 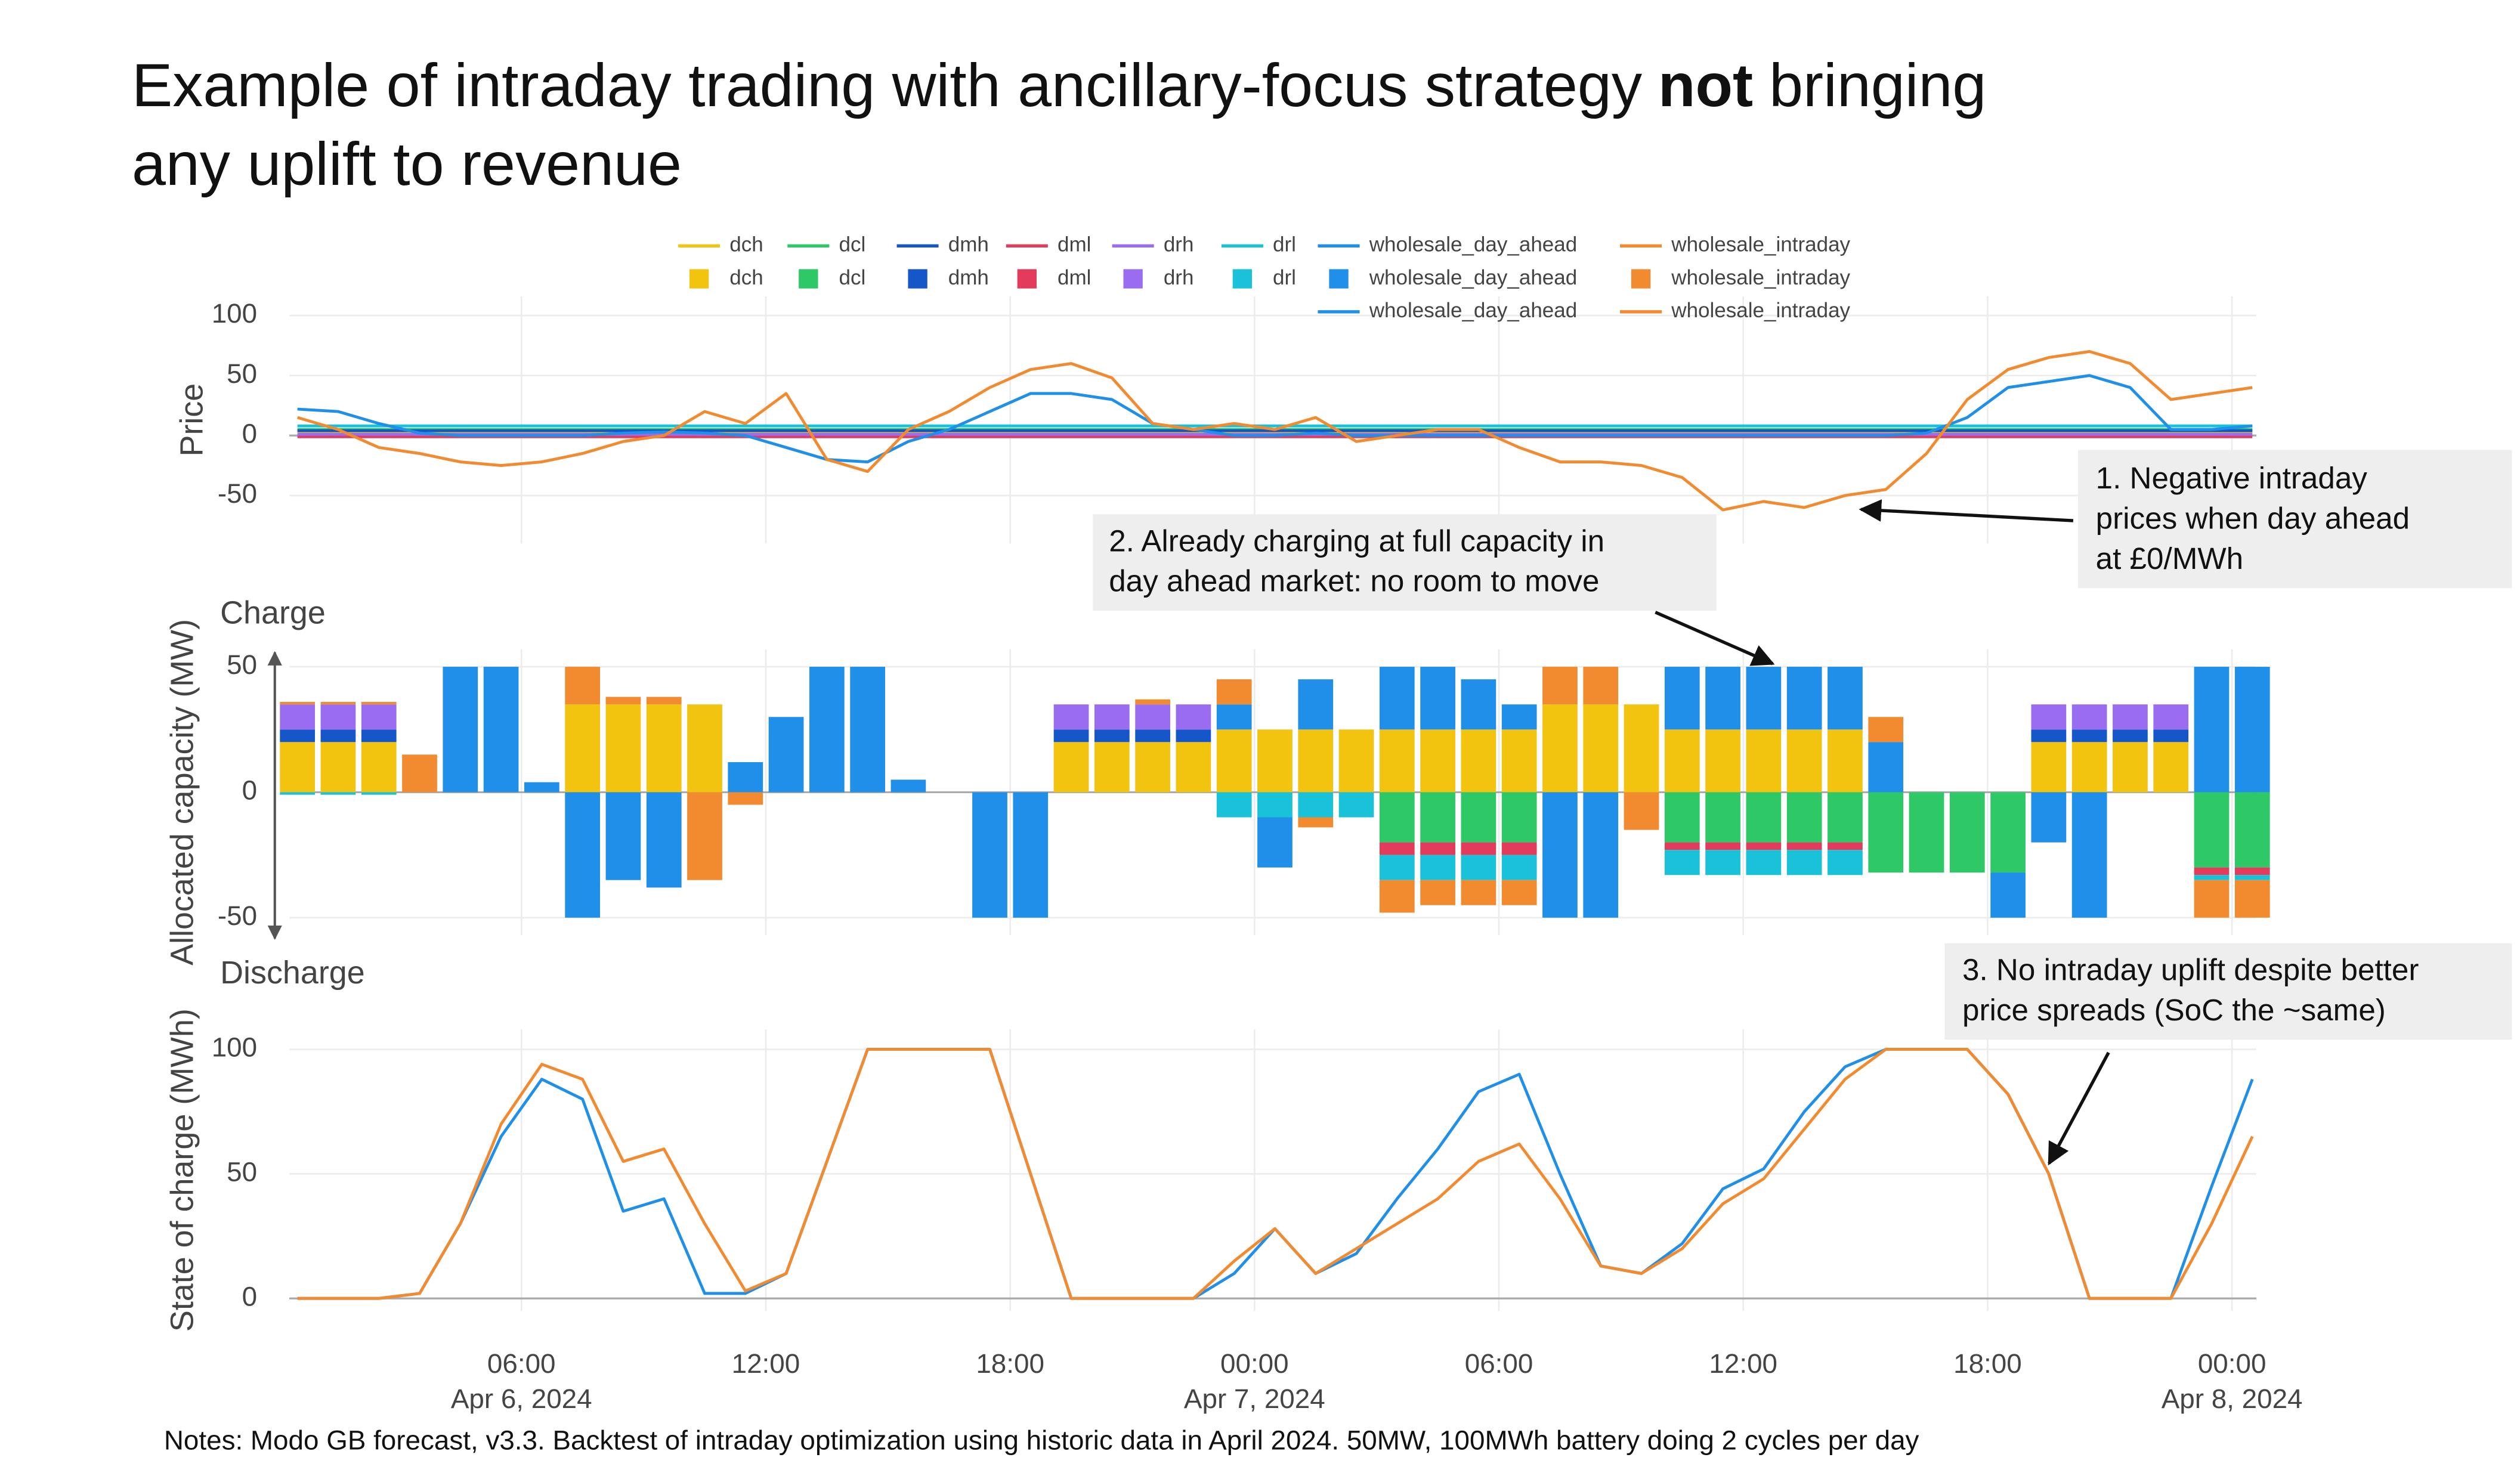 What do you see at coordinates (1074, 244) in the screenshot?
I see `legend-label: dml` at bounding box center [1074, 244].